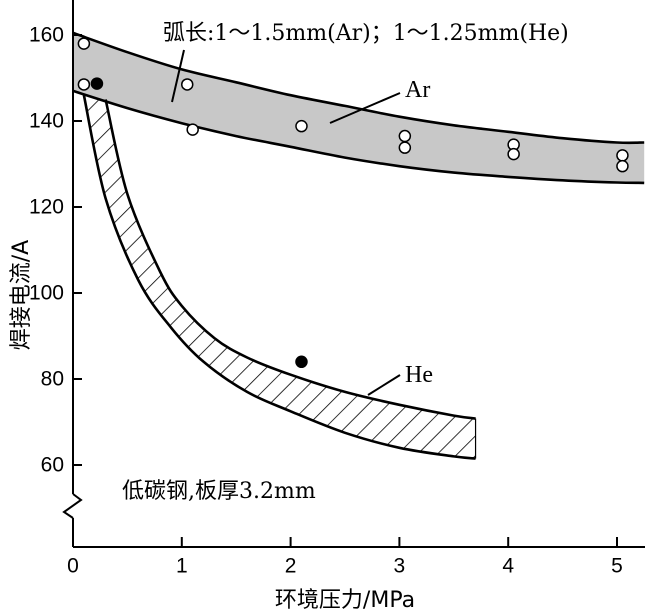  What do you see at coordinates (182, 565) in the screenshot?
I see `x-tick-label-1: 1` at bounding box center [182, 565].